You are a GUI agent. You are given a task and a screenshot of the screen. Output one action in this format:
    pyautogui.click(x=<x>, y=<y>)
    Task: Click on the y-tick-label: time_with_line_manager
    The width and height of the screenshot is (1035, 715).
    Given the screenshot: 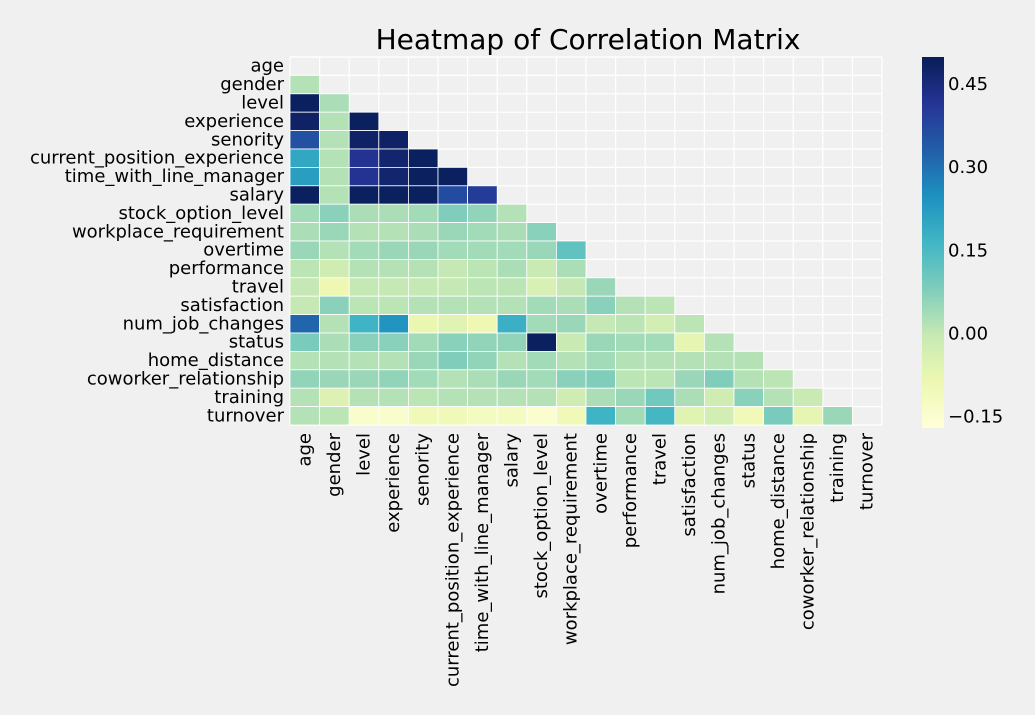 What is the action you would take?
    pyautogui.click(x=175, y=176)
    